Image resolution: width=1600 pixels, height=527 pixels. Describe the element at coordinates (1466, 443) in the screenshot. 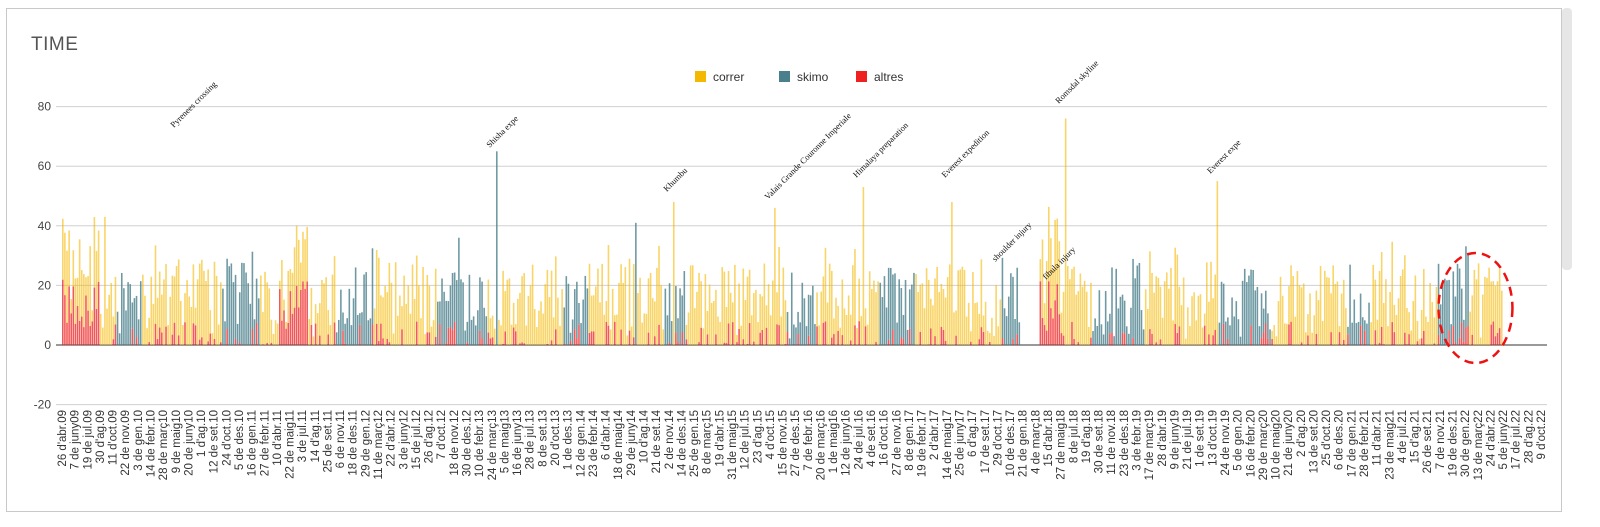

I see `x-tick-label: 30 de gen.22` at that location.